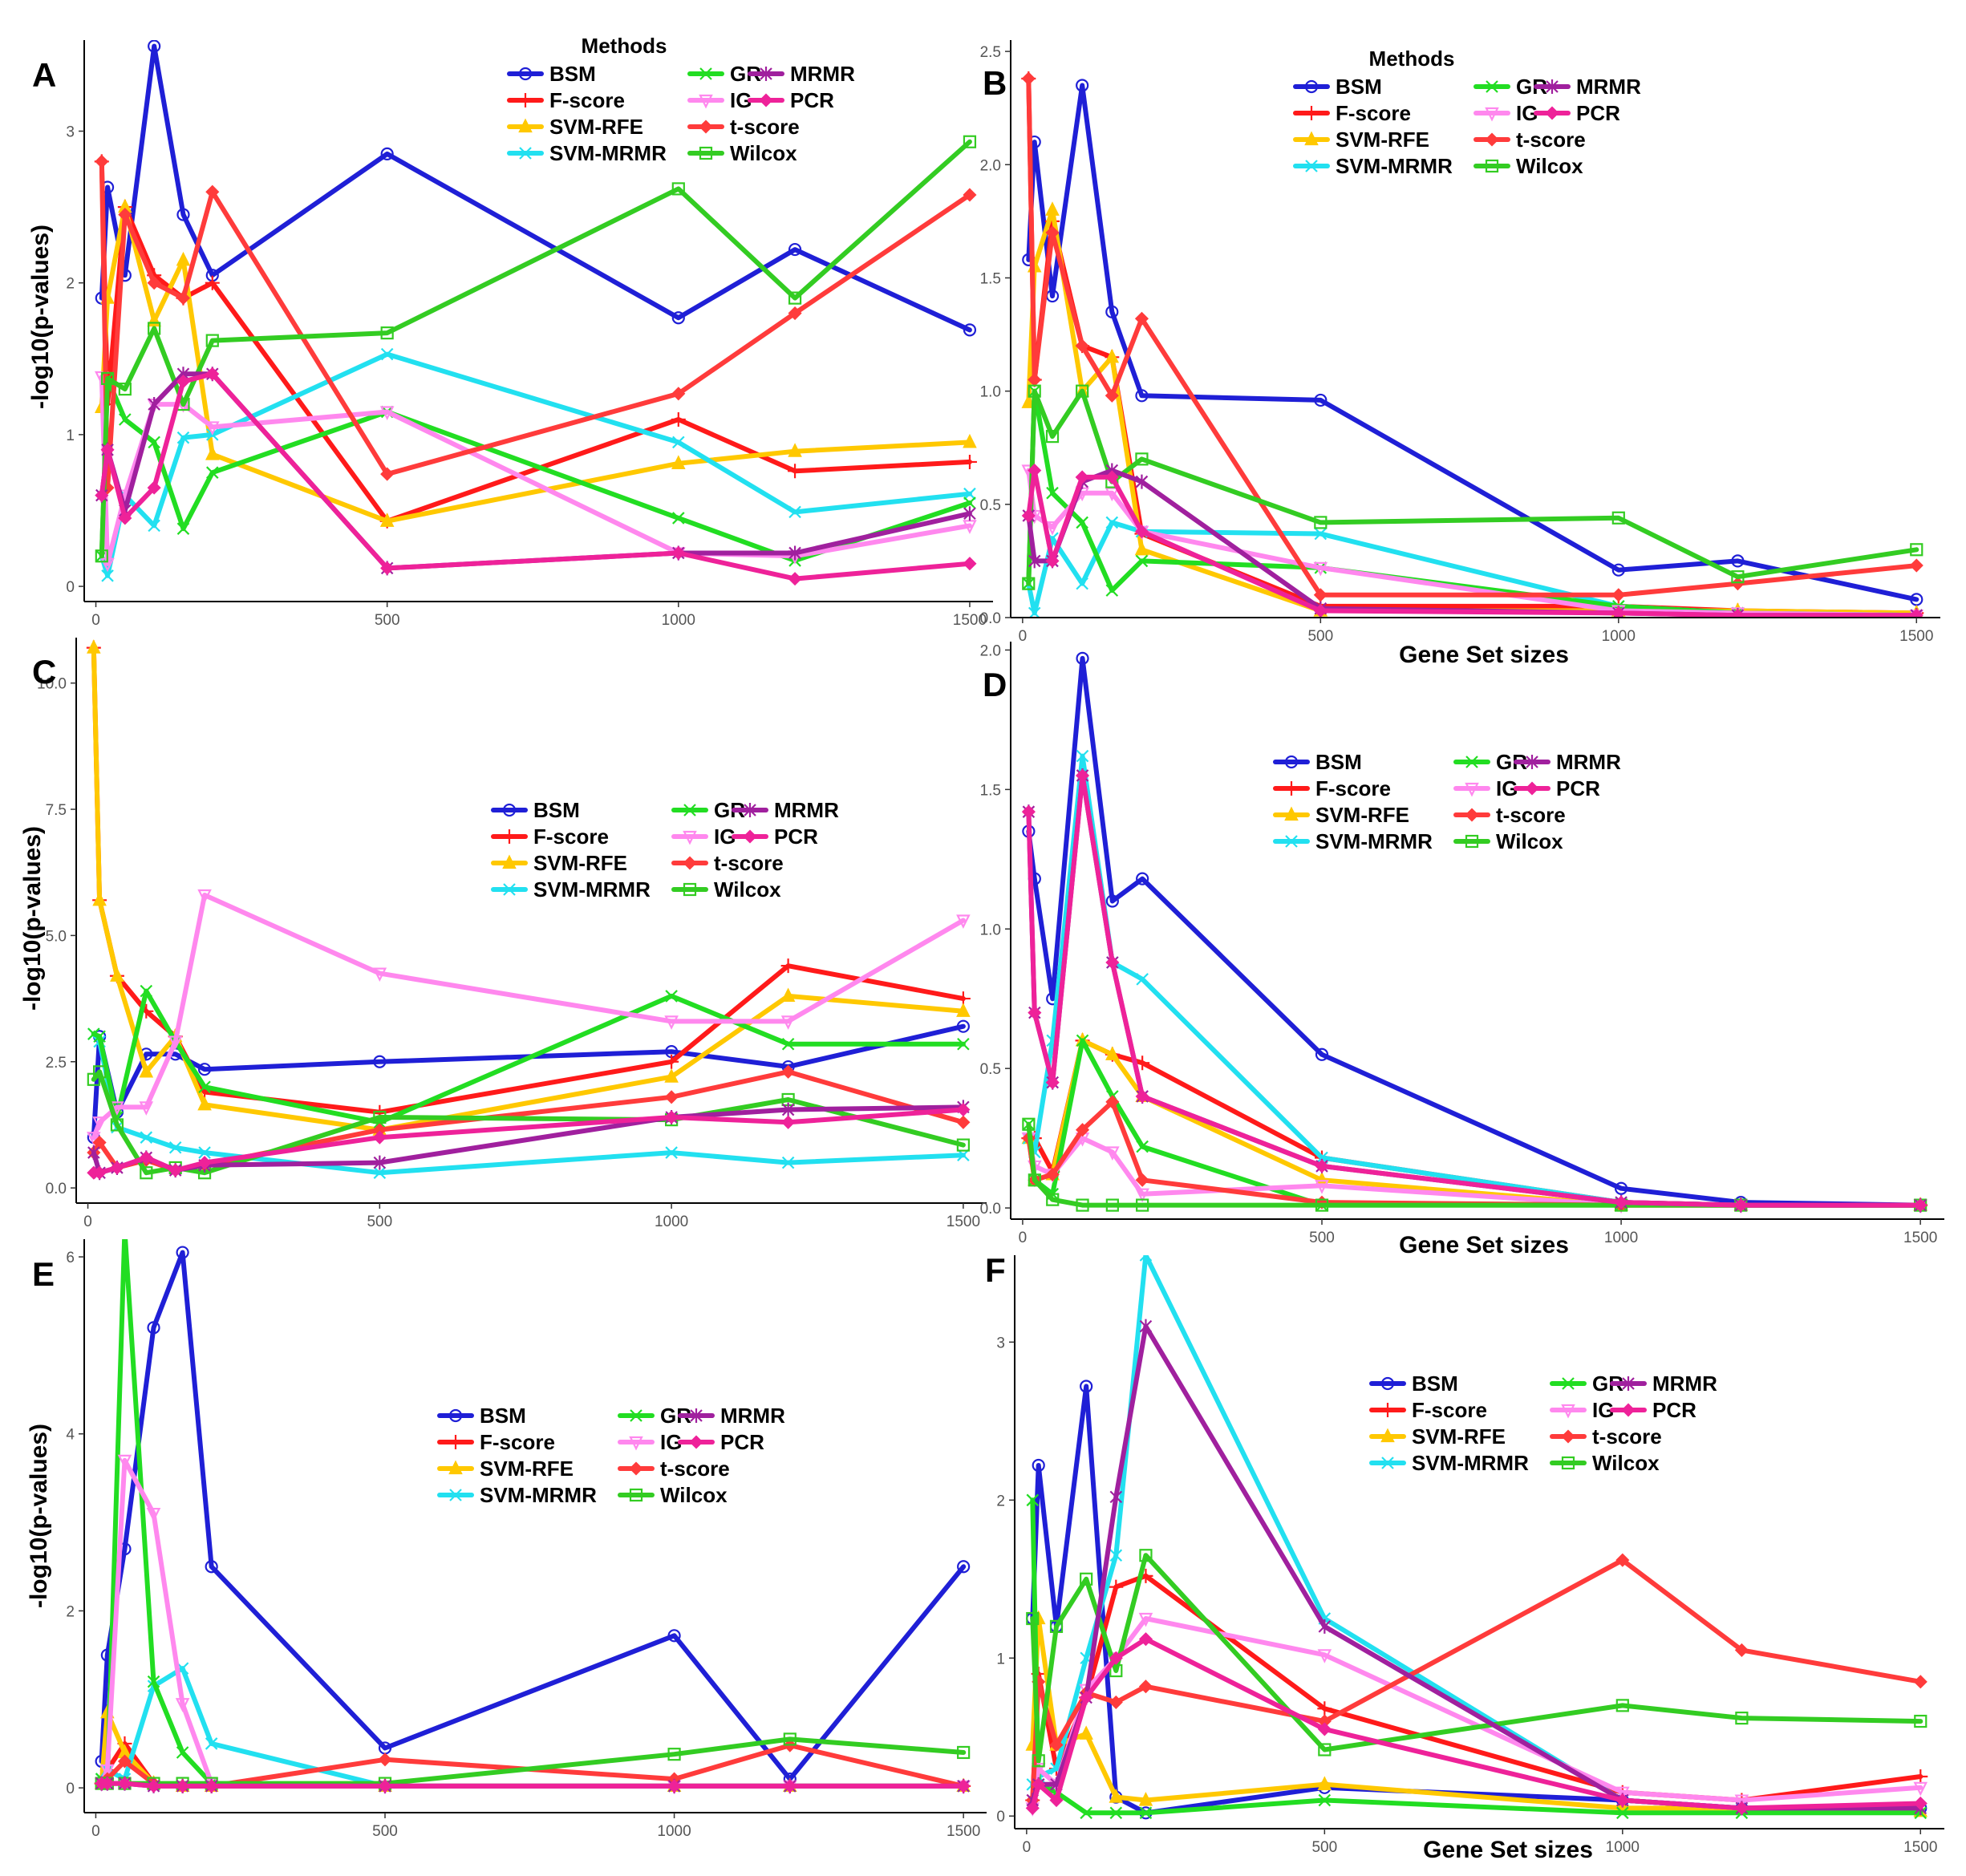  What do you see at coordinates (533, 1761) in the screenshot?
I see `panel-e-series-wilcox` at bounding box center [533, 1761].